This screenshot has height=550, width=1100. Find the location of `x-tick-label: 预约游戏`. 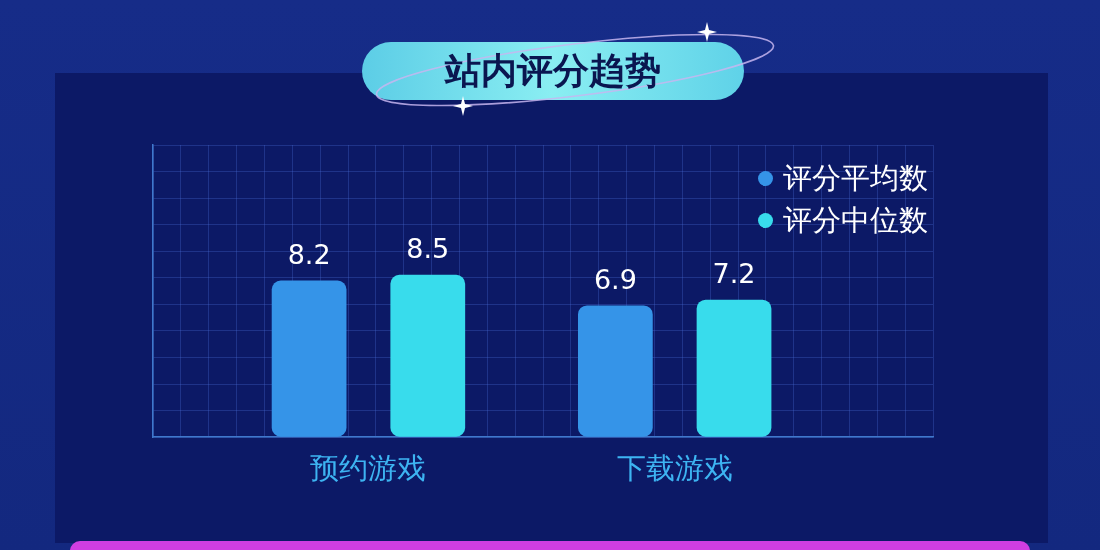

x-tick-label: 预约游戏 is located at coordinates (368, 468).